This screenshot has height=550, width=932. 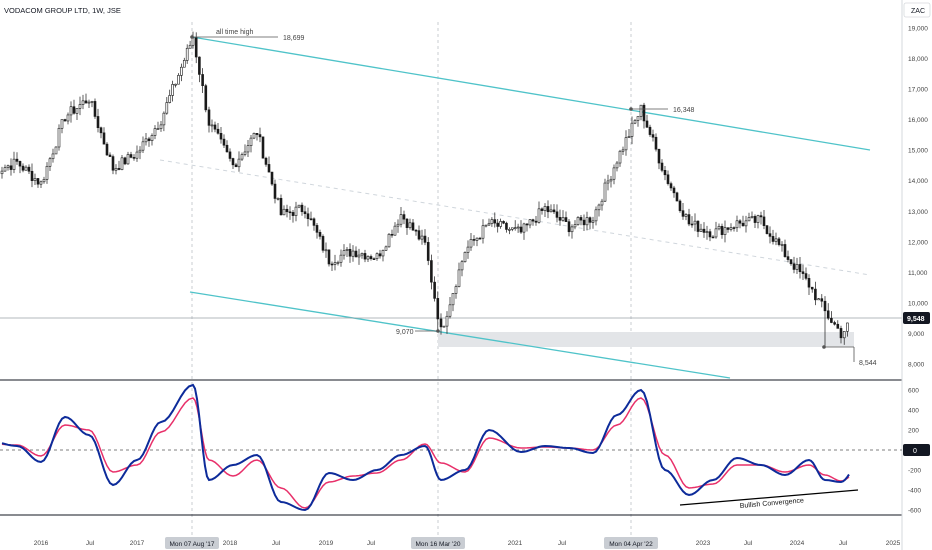 I want to click on bullish-convergence-line, so click(x=769, y=497).